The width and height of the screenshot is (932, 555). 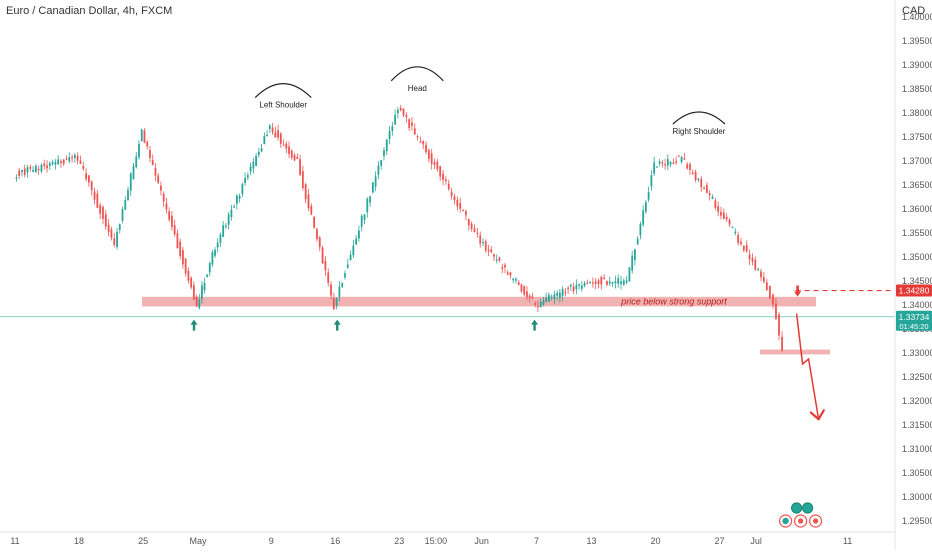 What do you see at coordinates (917, 257) in the screenshot?
I see `price-tick-label: 1.35000` at bounding box center [917, 257].